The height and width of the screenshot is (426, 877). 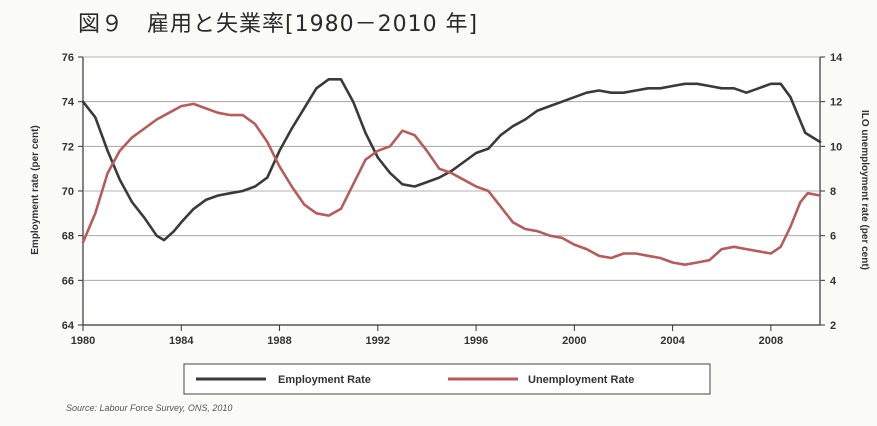 What do you see at coordinates (574, 341) in the screenshot?
I see `x-tick-label: 2000` at bounding box center [574, 341].